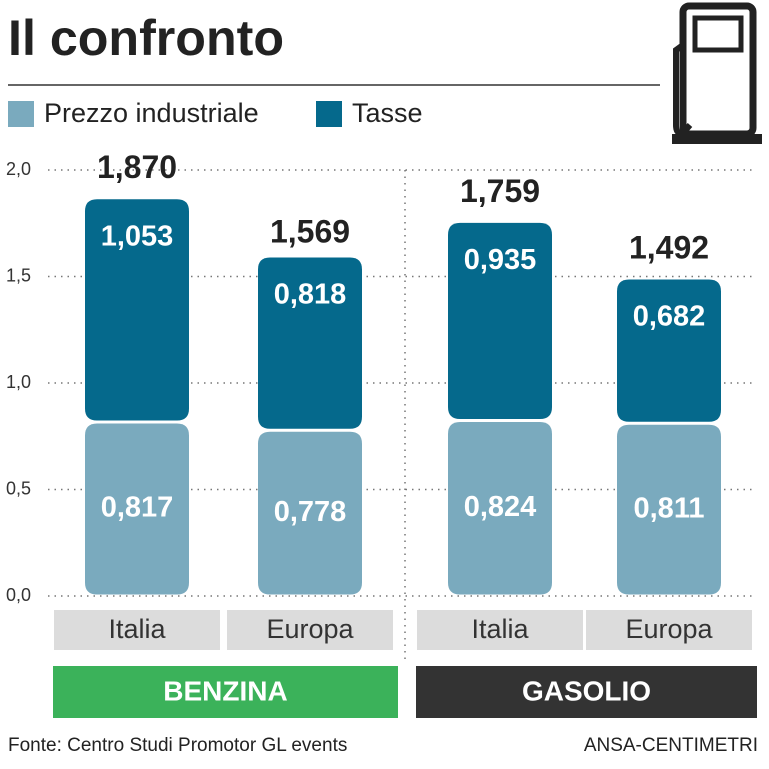 This screenshot has height=769, width=769. I want to click on y-tick-label: 0,0, so click(18, 595).